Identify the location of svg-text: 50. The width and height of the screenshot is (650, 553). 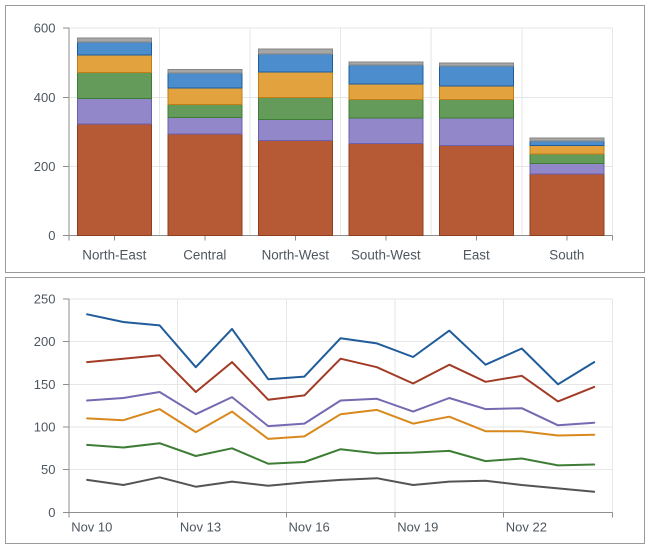
(48, 469).